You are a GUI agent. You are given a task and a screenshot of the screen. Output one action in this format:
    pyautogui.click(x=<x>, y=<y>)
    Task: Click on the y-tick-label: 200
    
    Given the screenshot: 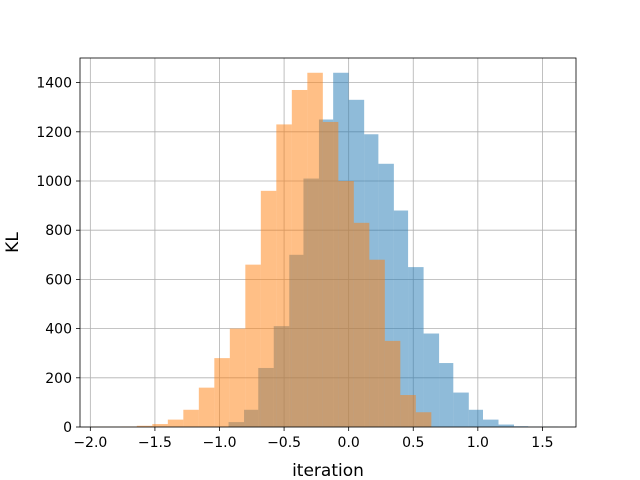 What is the action you would take?
    pyautogui.click(x=58, y=379)
    